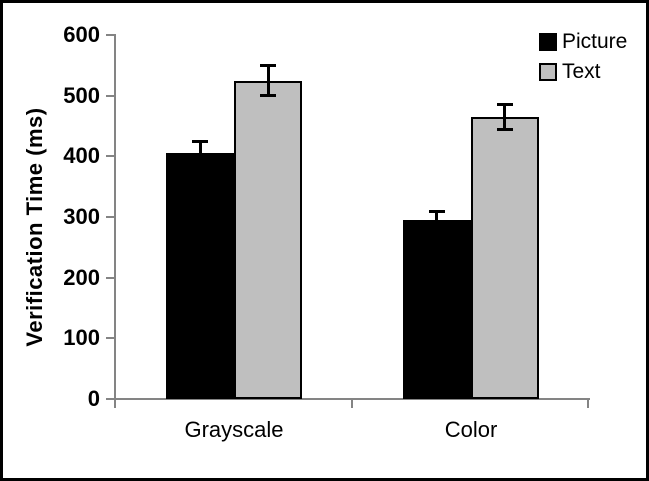 The width and height of the screenshot is (649, 481). Describe the element at coordinates (93, 398) in the screenshot. I see `y-tick-label: 0` at that location.